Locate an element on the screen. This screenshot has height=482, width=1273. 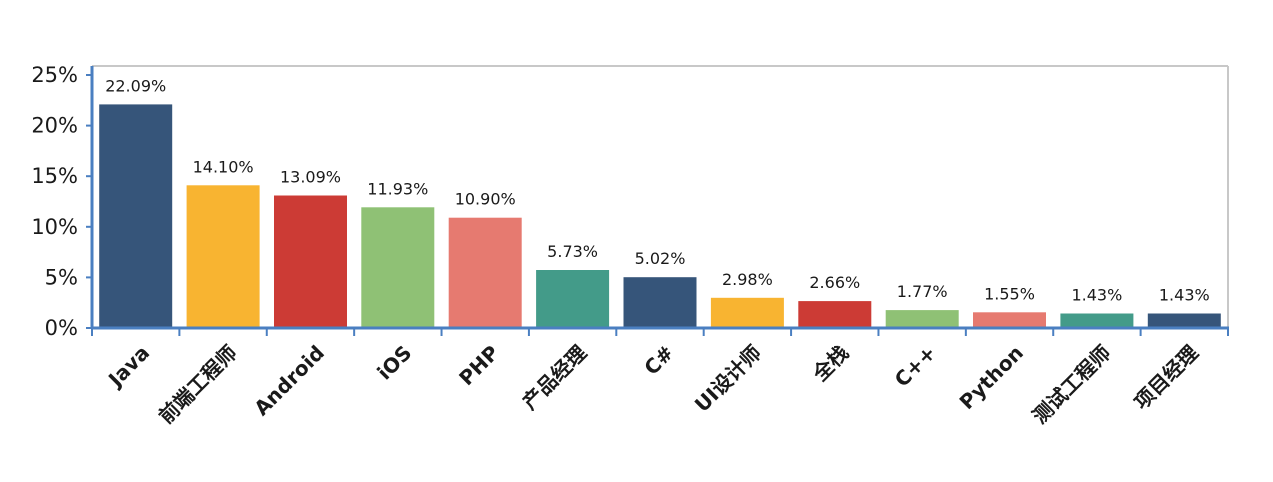
y-tick-label-6: 25% is located at coordinates (54, 75).